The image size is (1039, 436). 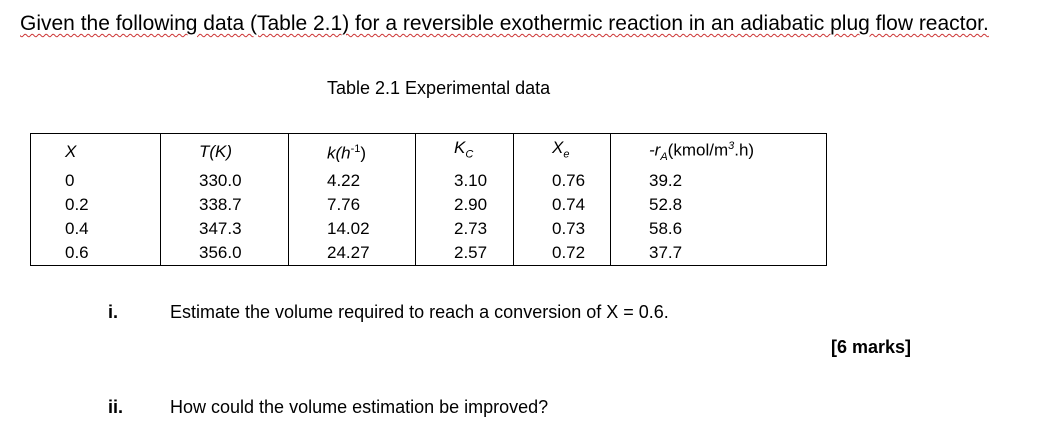 What do you see at coordinates (464, 181) in the screenshot?
I see `table-cell: 3.10` at bounding box center [464, 181].